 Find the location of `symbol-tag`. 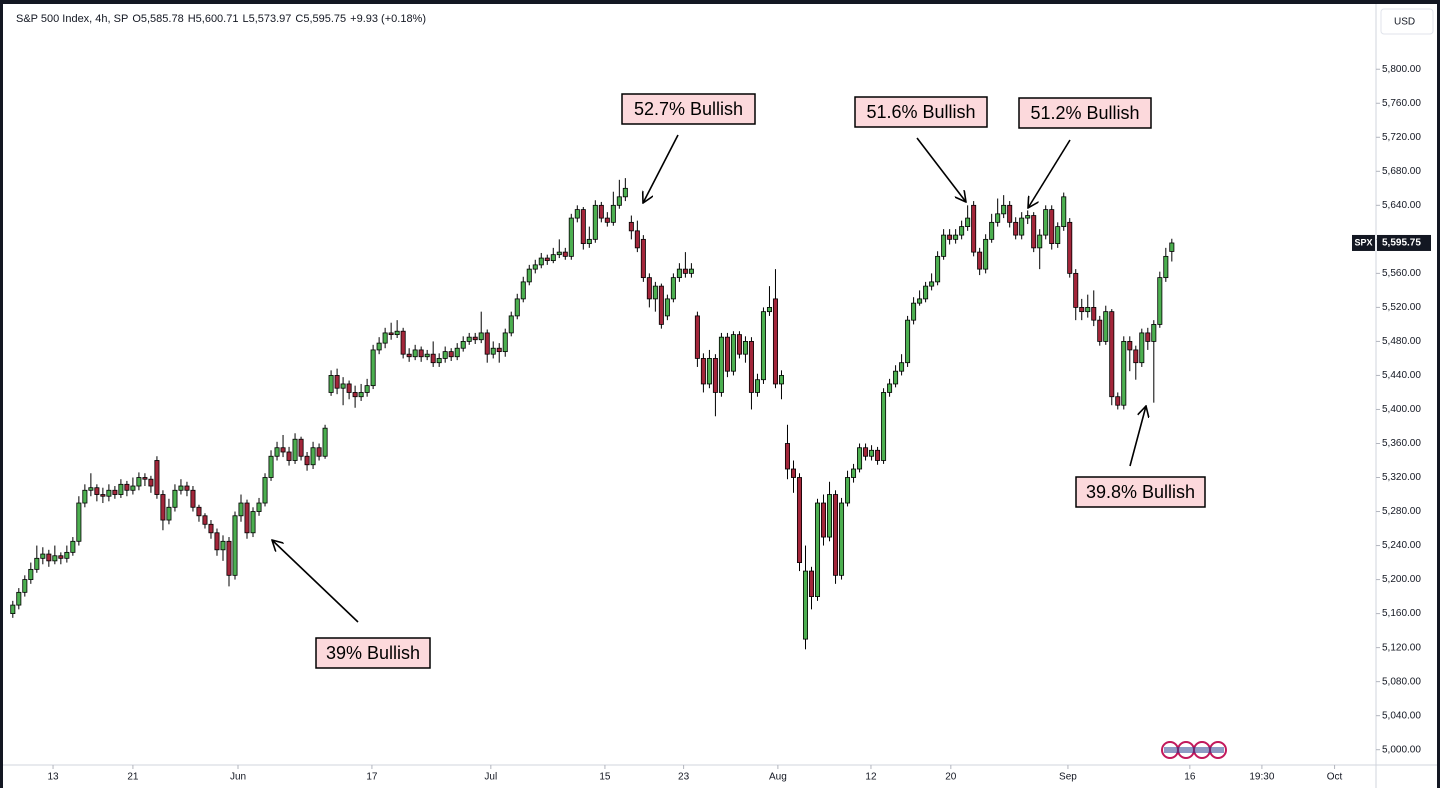

symbol-tag is located at coordinates (1363, 242).